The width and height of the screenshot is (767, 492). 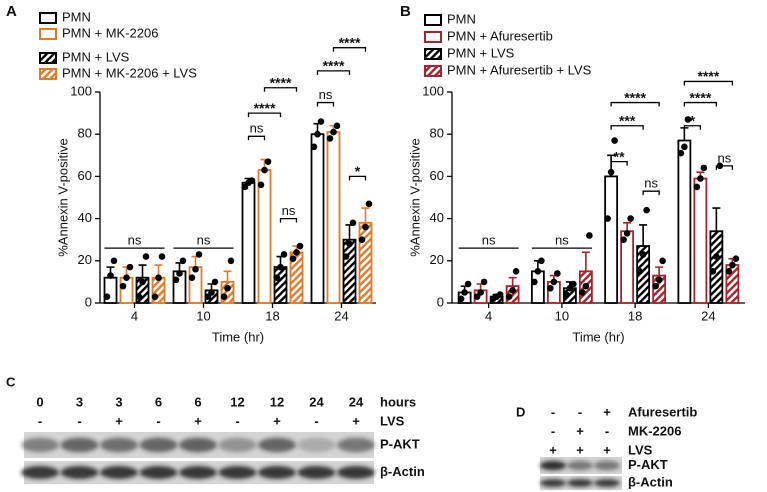 What do you see at coordinates (85, 217) in the screenshot?
I see `y-tick-label: 40` at bounding box center [85, 217].